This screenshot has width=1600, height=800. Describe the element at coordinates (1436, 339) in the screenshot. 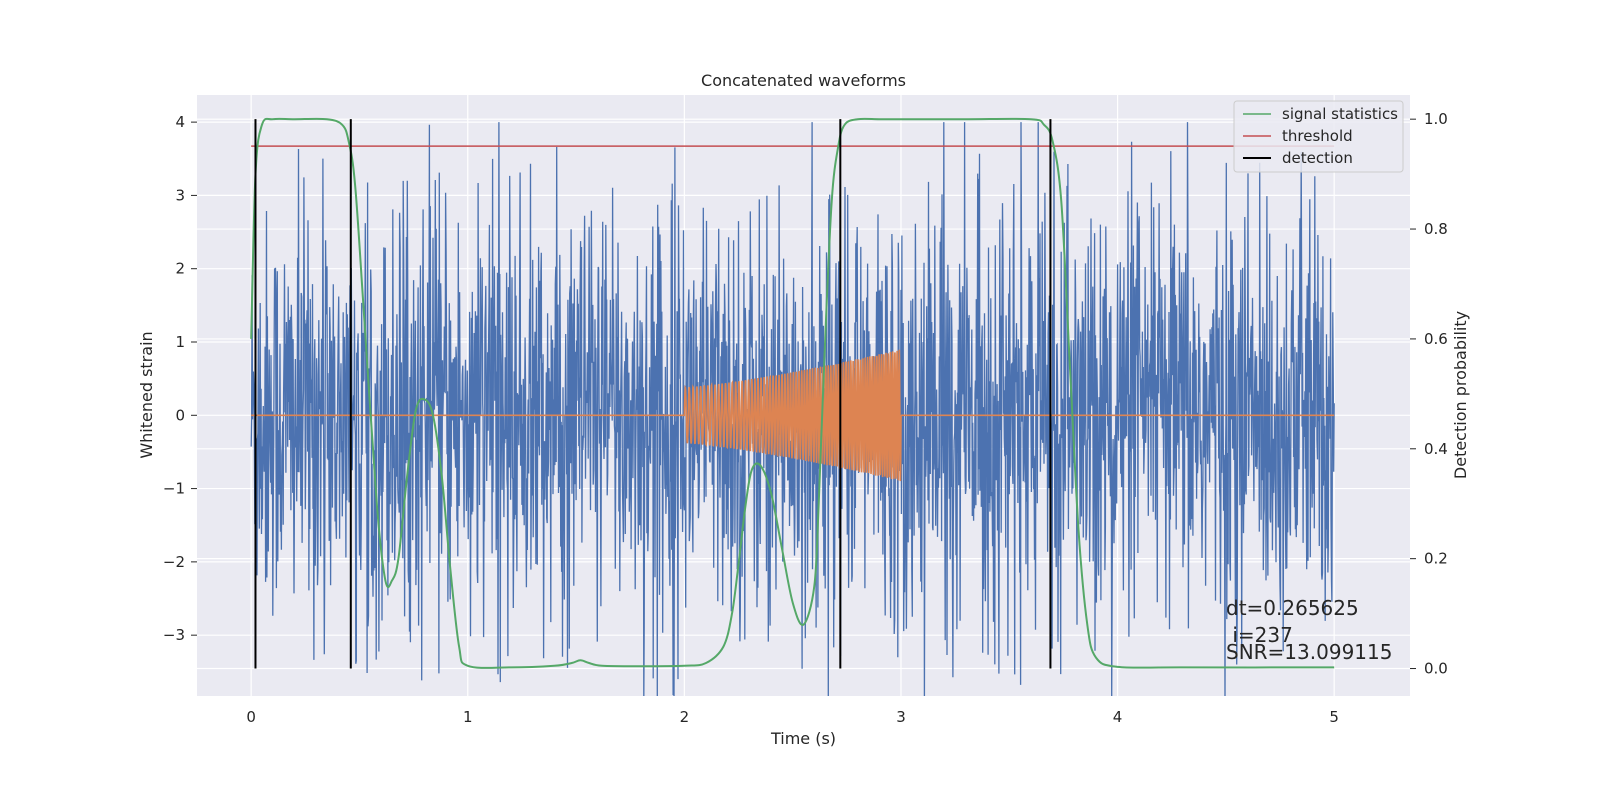

I see `y-right-tick-label: 0.6` at that location.